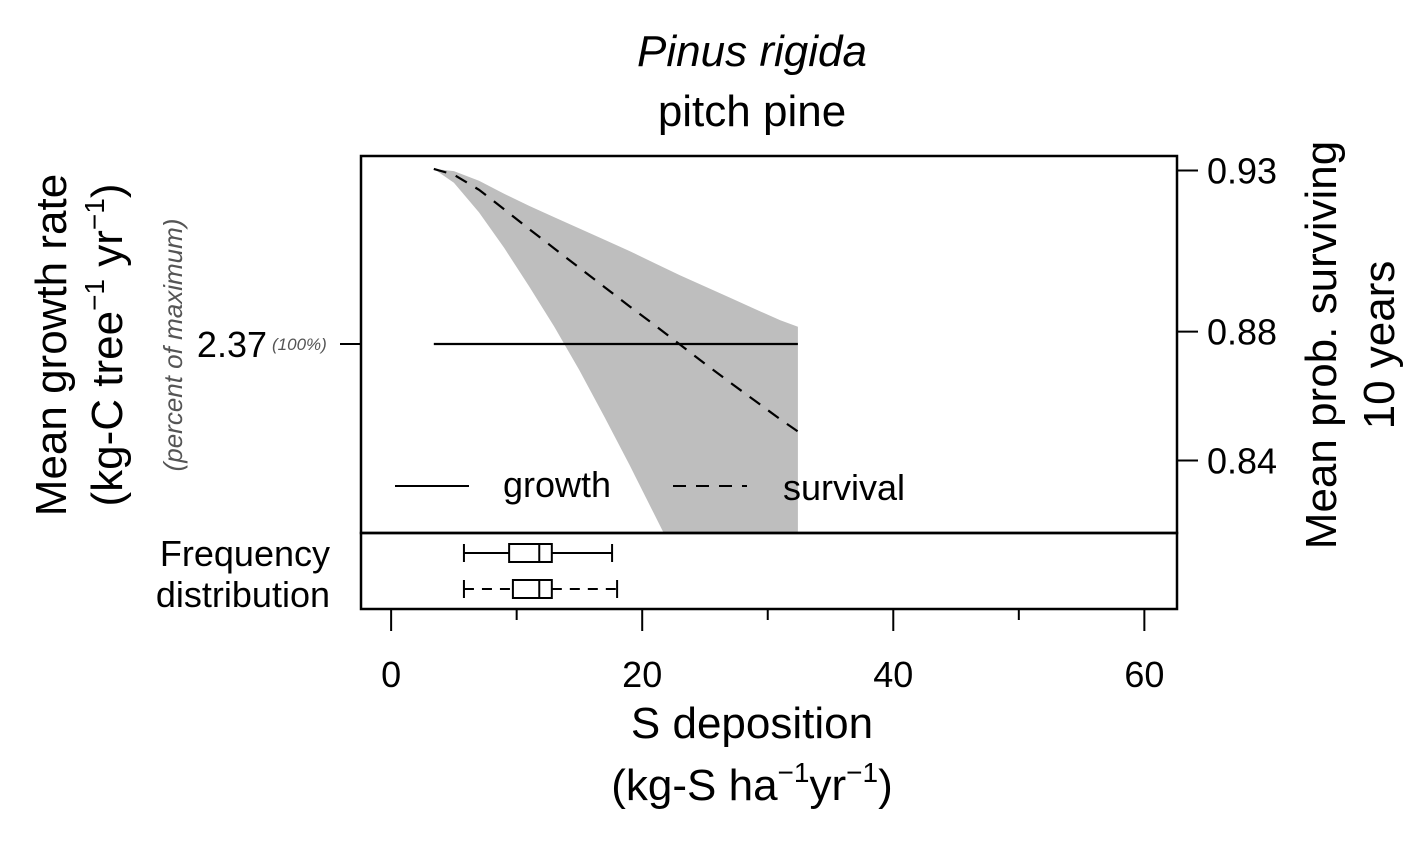  Describe the element at coordinates (107, 254) in the screenshot. I see `left-units-mid: yr` at that location.